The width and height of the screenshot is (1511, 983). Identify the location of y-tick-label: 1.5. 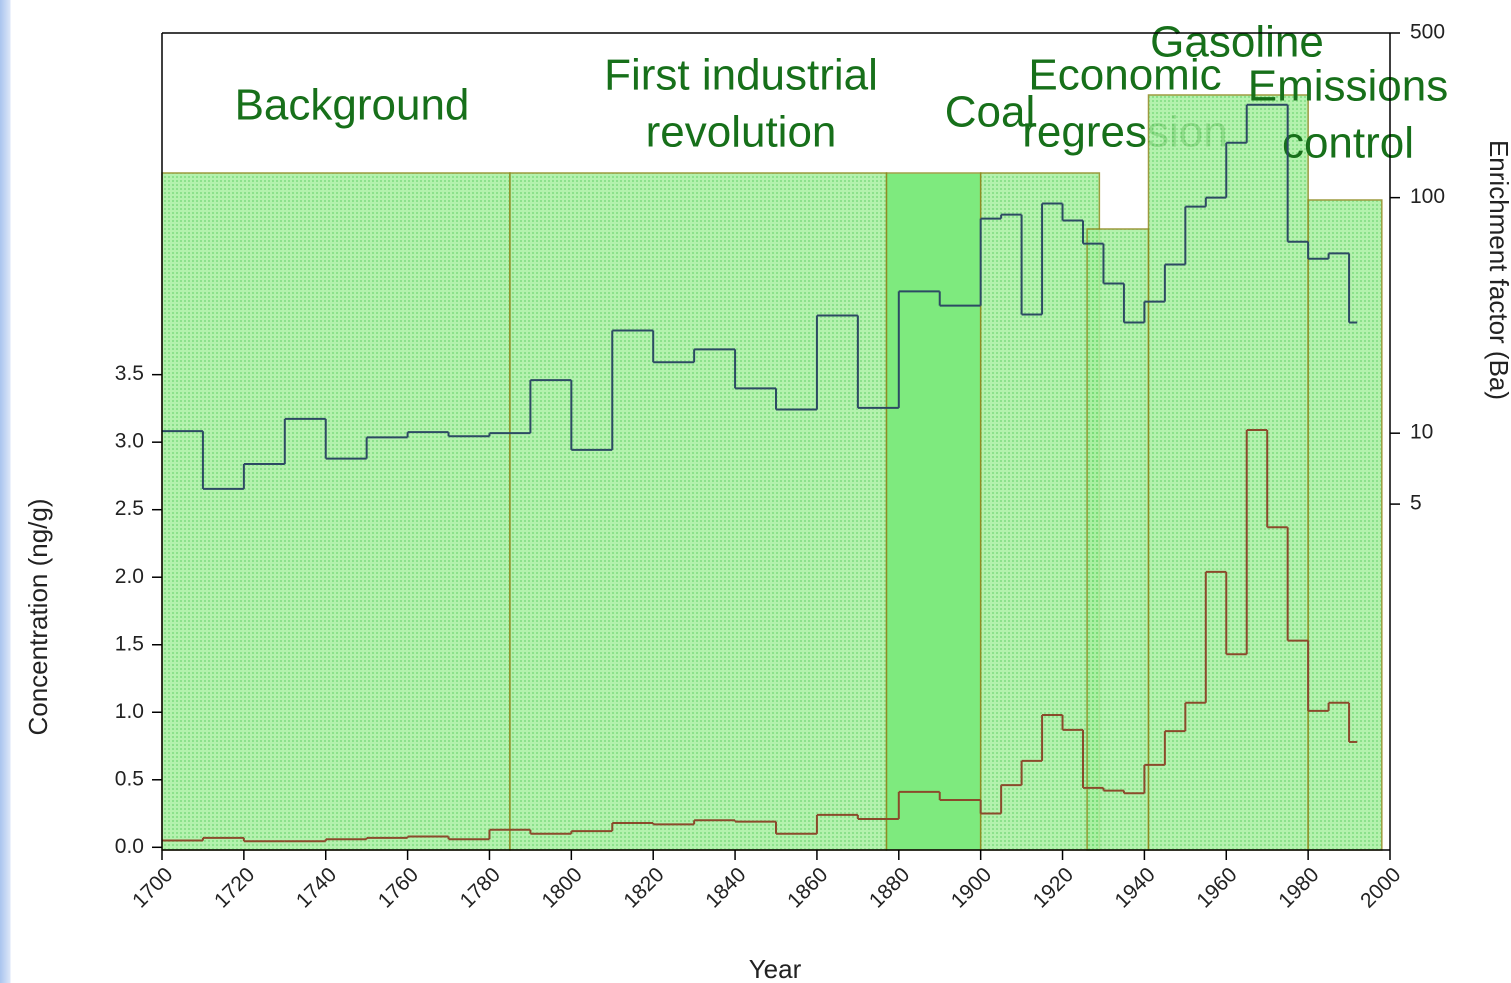
(129, 643).